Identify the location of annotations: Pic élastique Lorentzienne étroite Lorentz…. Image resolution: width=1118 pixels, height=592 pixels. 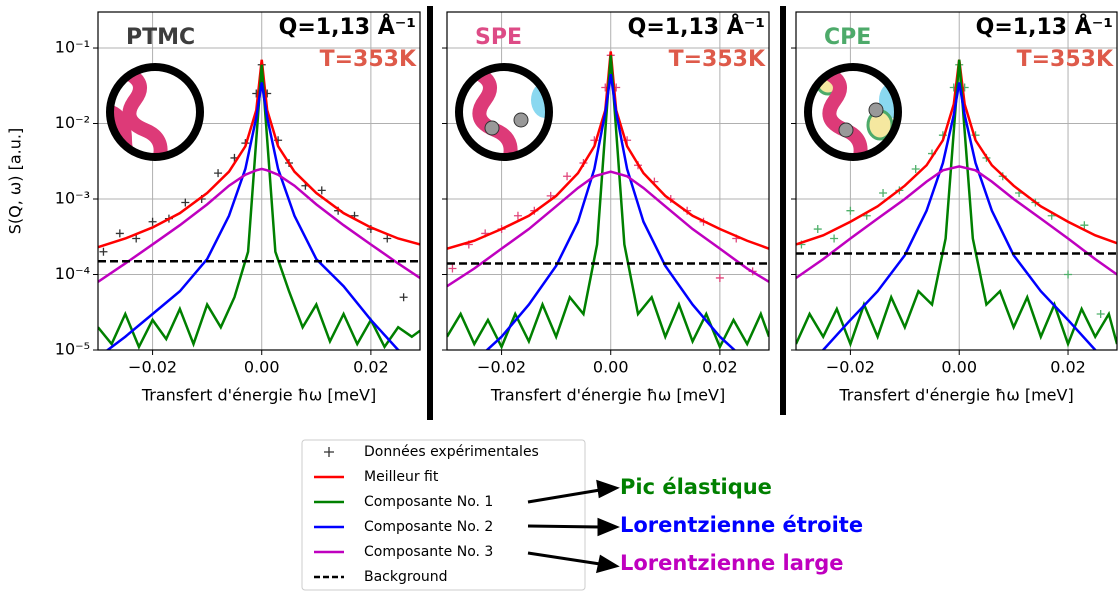
(741, 525).